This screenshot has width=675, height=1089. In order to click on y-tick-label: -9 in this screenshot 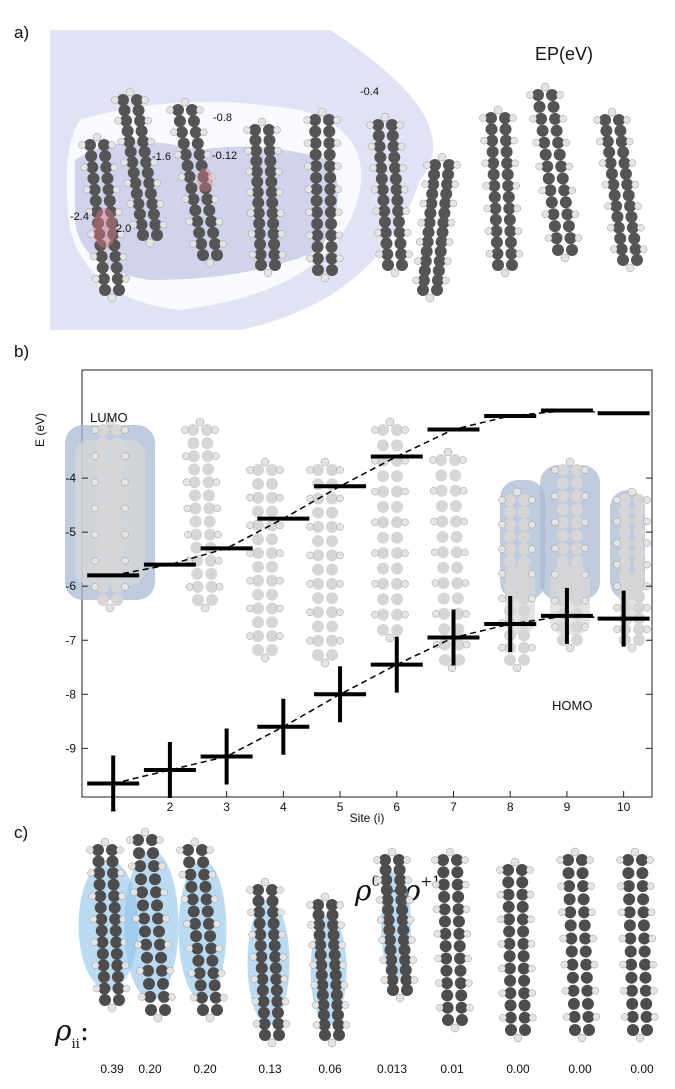, I will do `click(70, 748)`.